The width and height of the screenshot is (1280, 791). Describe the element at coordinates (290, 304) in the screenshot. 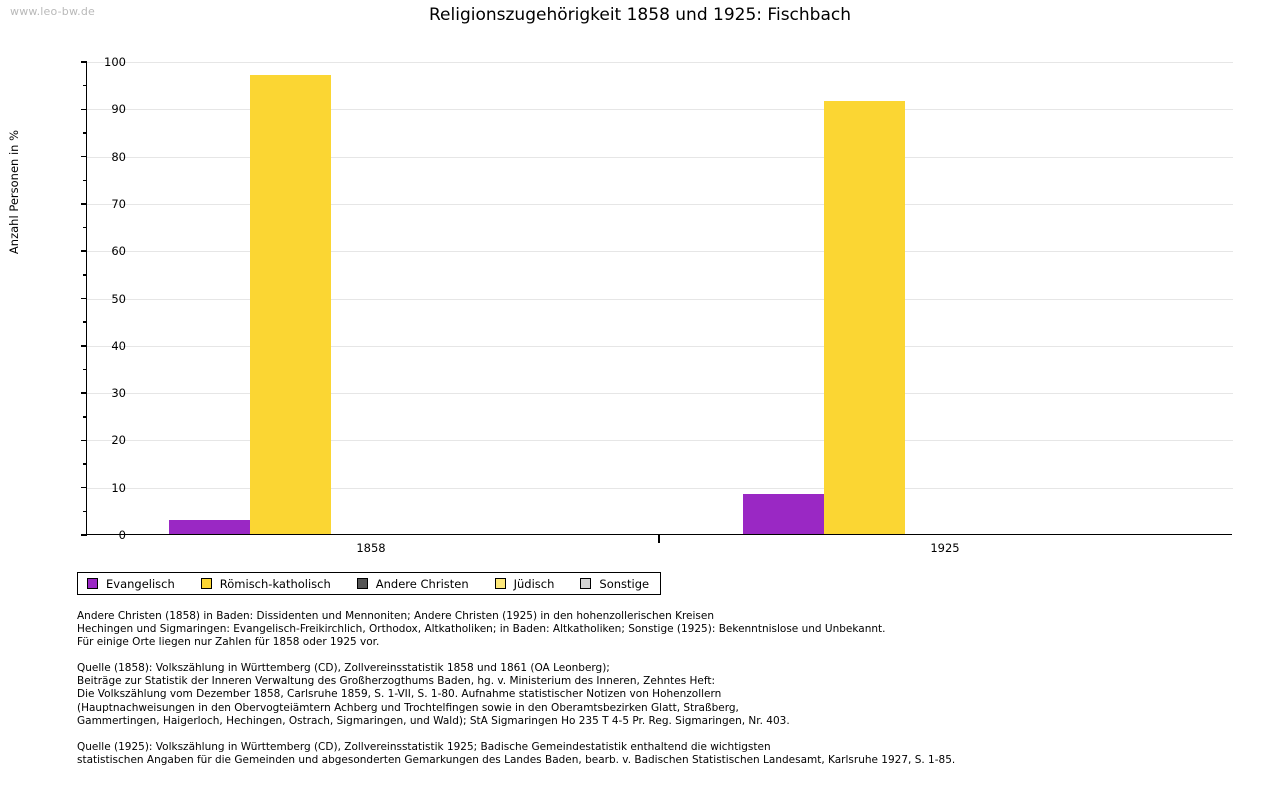

I see `bar-1858-r-misch-katholisch` at that location.